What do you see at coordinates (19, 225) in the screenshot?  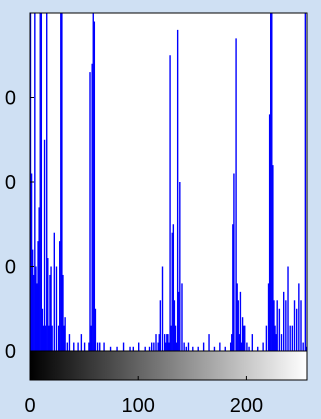 I see `y-ticks-group: 0 0 0 0` at bounding box center [19, 225].